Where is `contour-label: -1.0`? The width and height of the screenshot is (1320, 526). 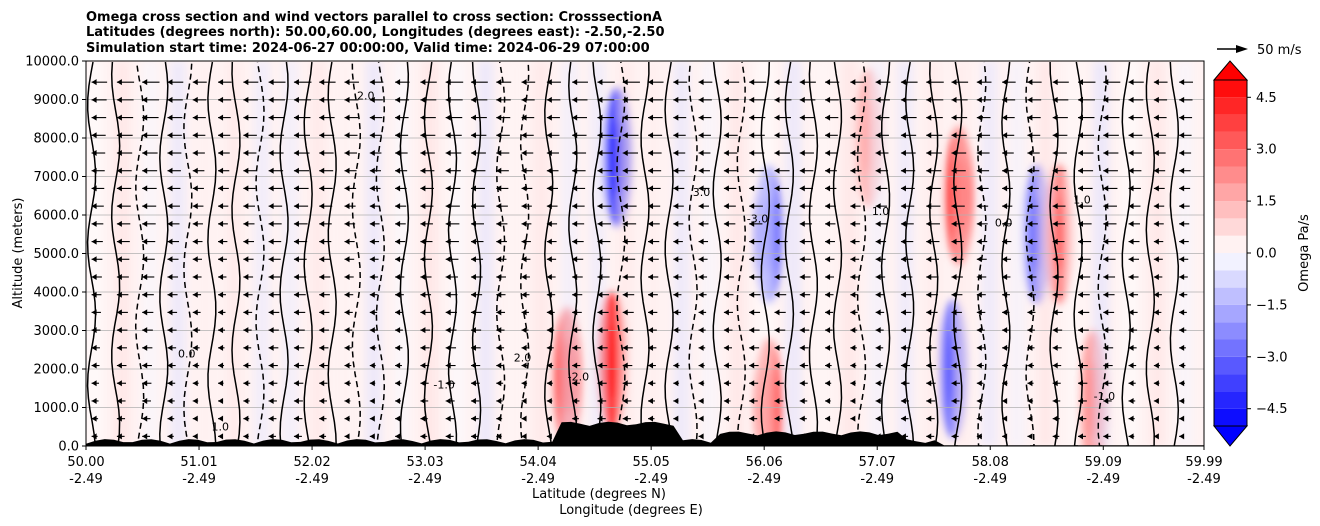 contour-label: -1.0 is located at coordinates (443, 384).